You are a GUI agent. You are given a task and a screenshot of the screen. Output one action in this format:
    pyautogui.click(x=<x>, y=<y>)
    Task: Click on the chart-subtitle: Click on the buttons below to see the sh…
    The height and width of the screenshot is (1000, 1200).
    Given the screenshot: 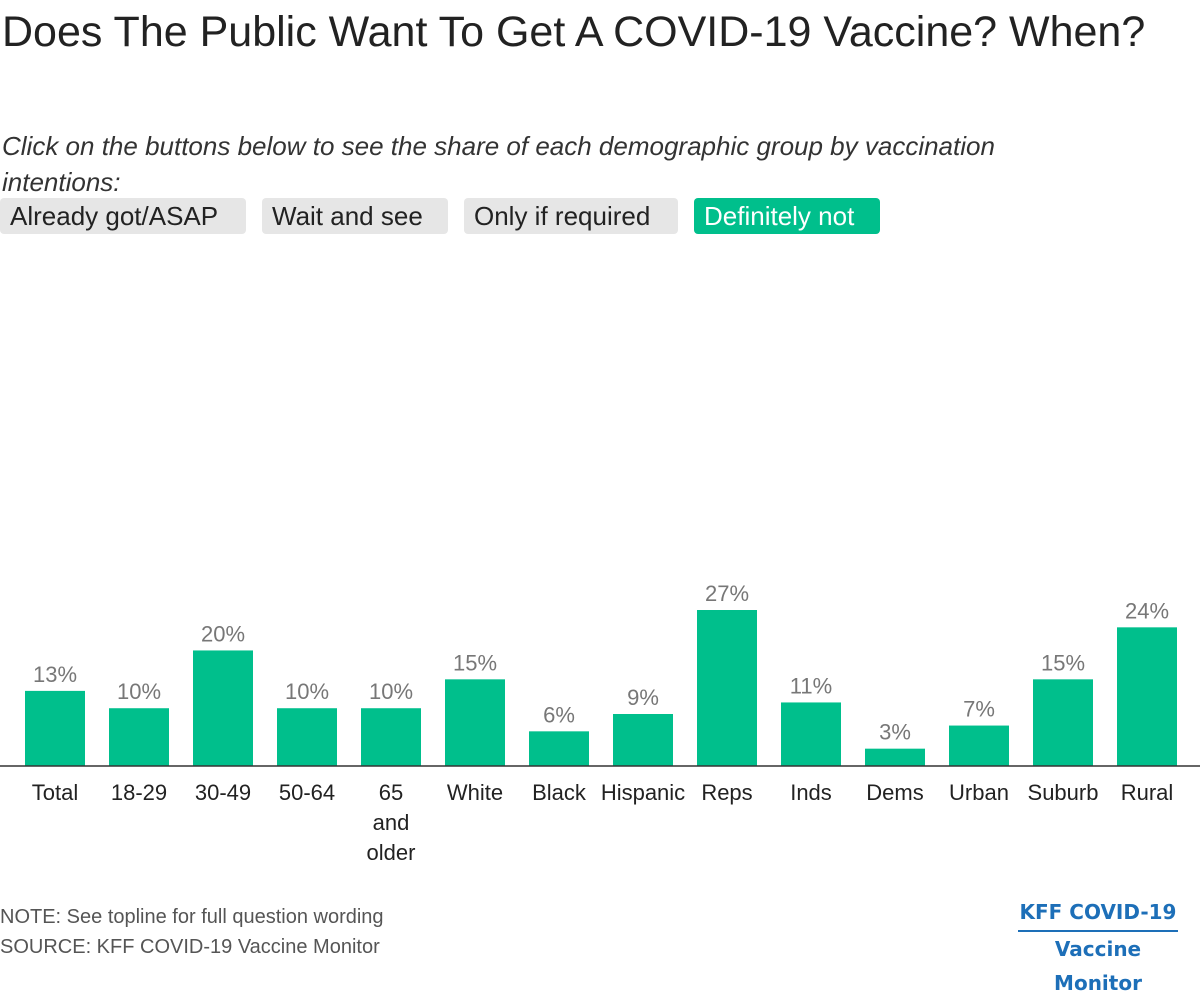 What is the action you would take?
    pyautogui.click(x=498, y=164)
    